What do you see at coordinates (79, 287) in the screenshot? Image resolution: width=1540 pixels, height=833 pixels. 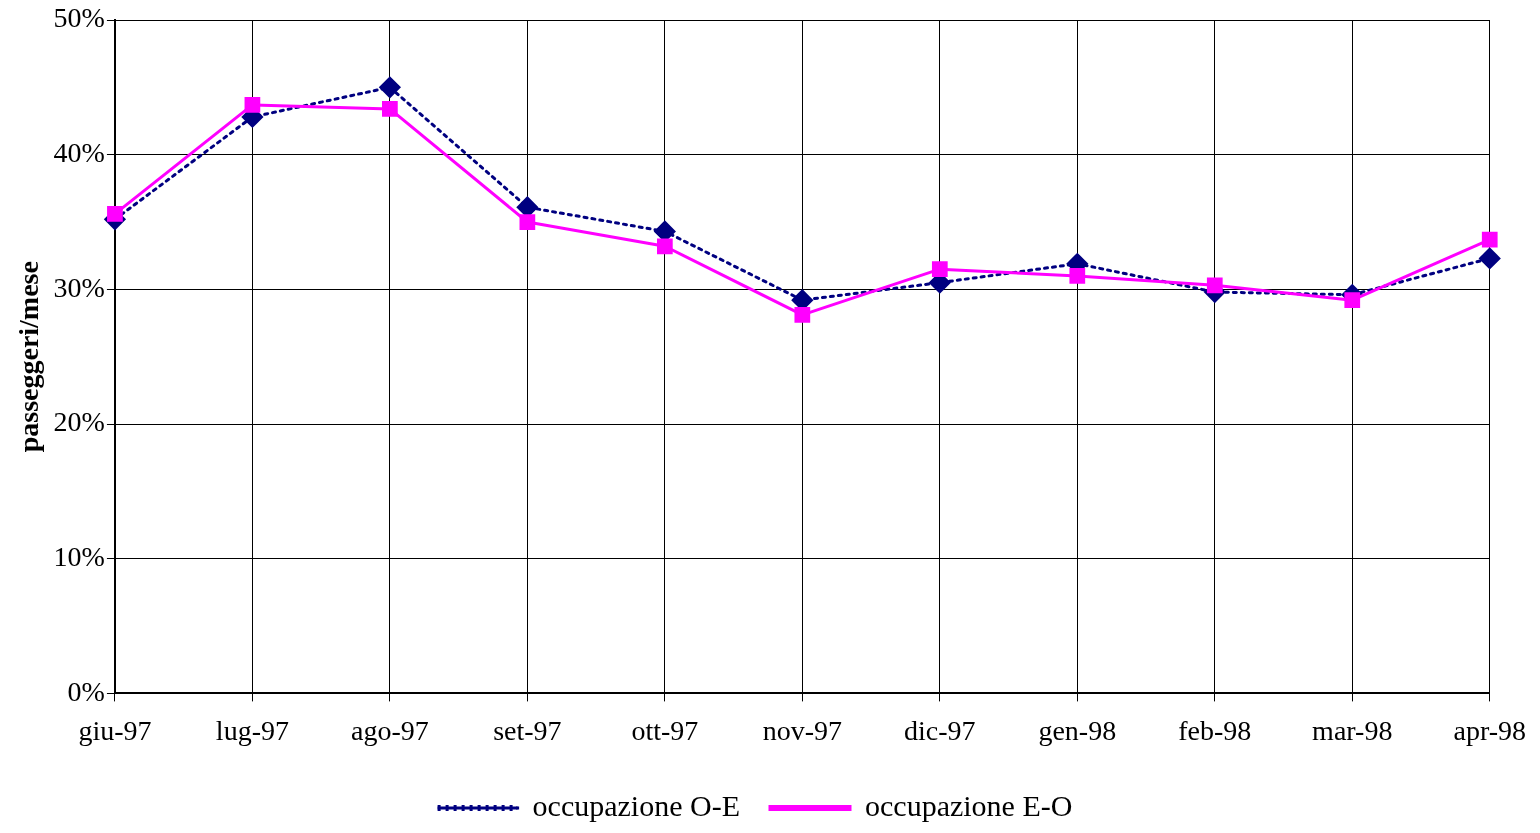 I see `y-tick-label: 30%` at bounding box center [79, 287].